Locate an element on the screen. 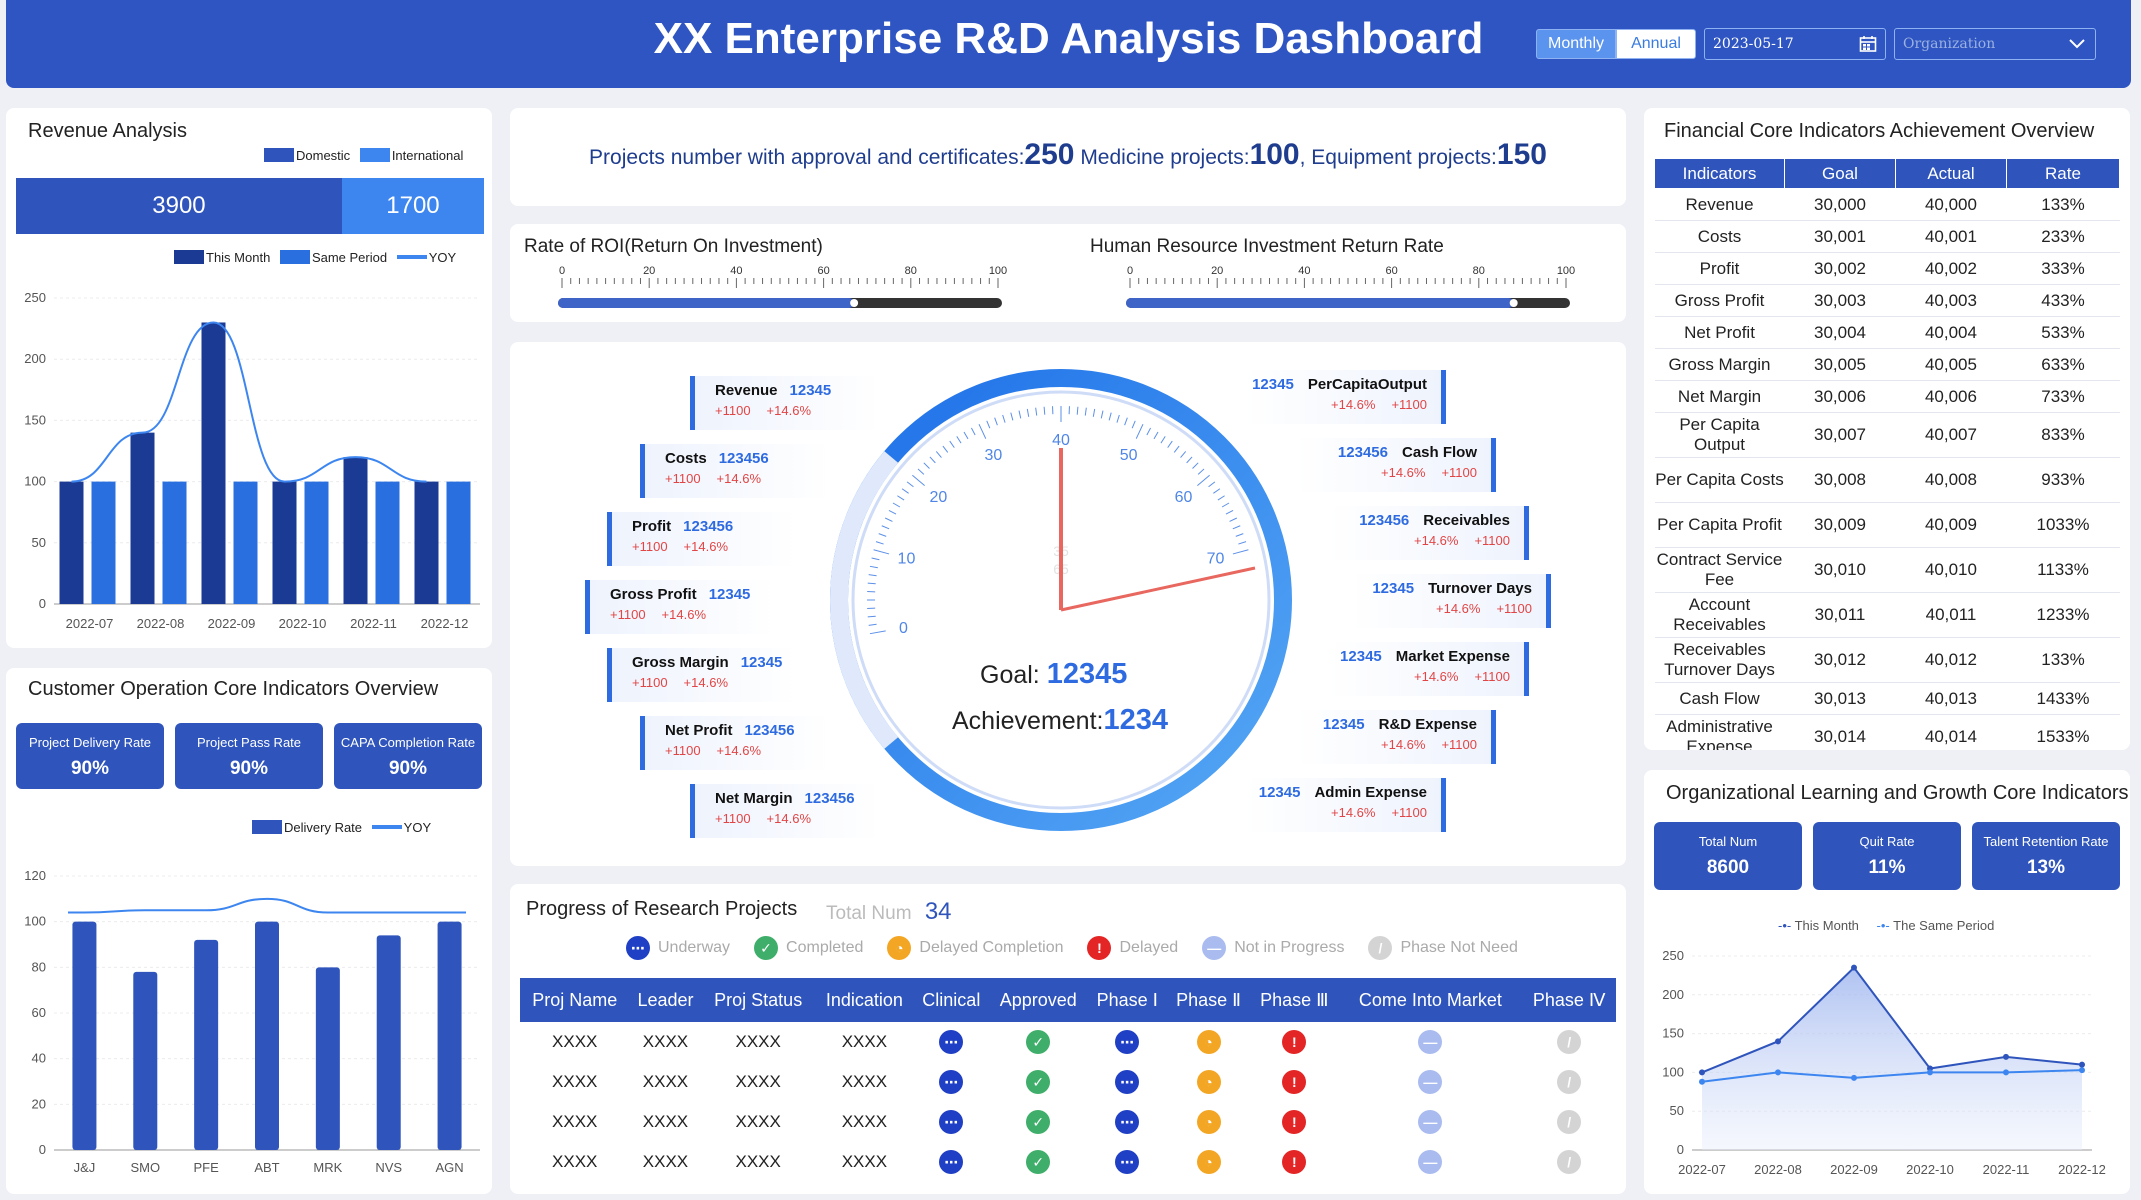  table-row: Net Profit 30,004 40,004 533% is located at coordinates (1887, 332).